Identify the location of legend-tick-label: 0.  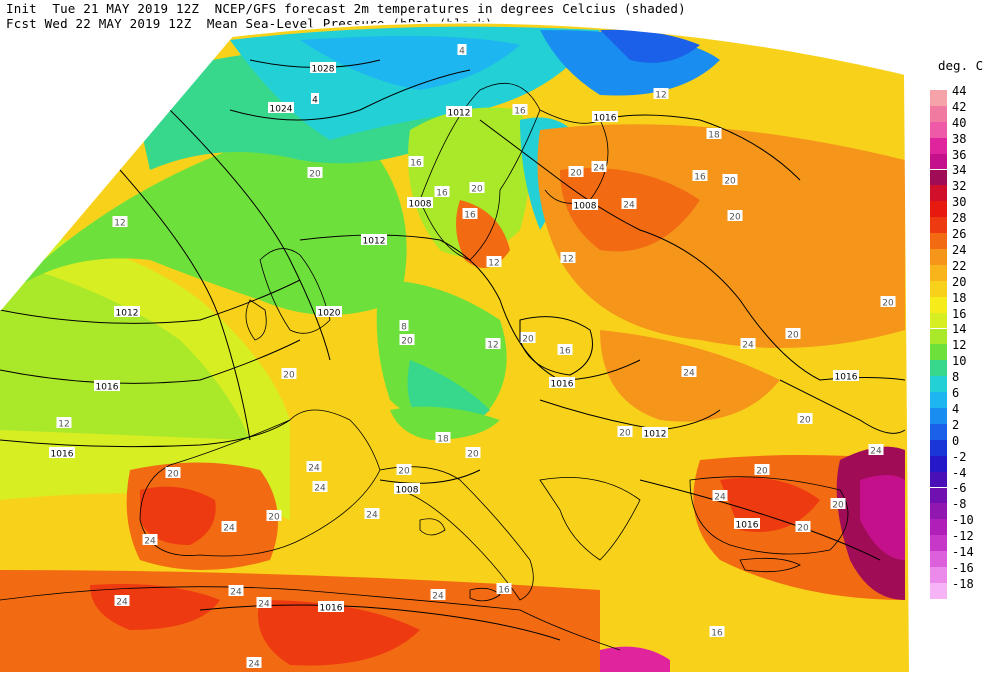
(956, 440).